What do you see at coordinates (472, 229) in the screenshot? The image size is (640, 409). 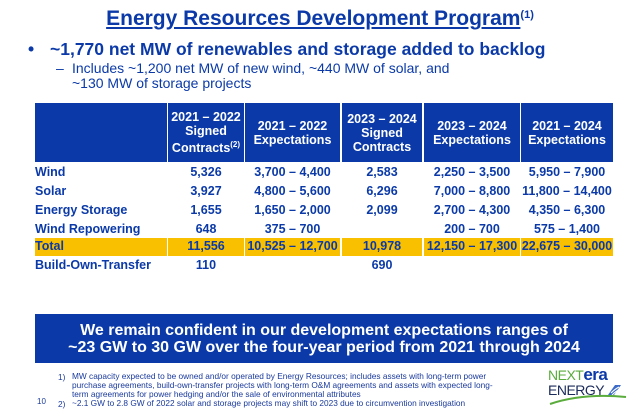 I see `table-cell: 200 – 700` at bounding box center [472, 229].